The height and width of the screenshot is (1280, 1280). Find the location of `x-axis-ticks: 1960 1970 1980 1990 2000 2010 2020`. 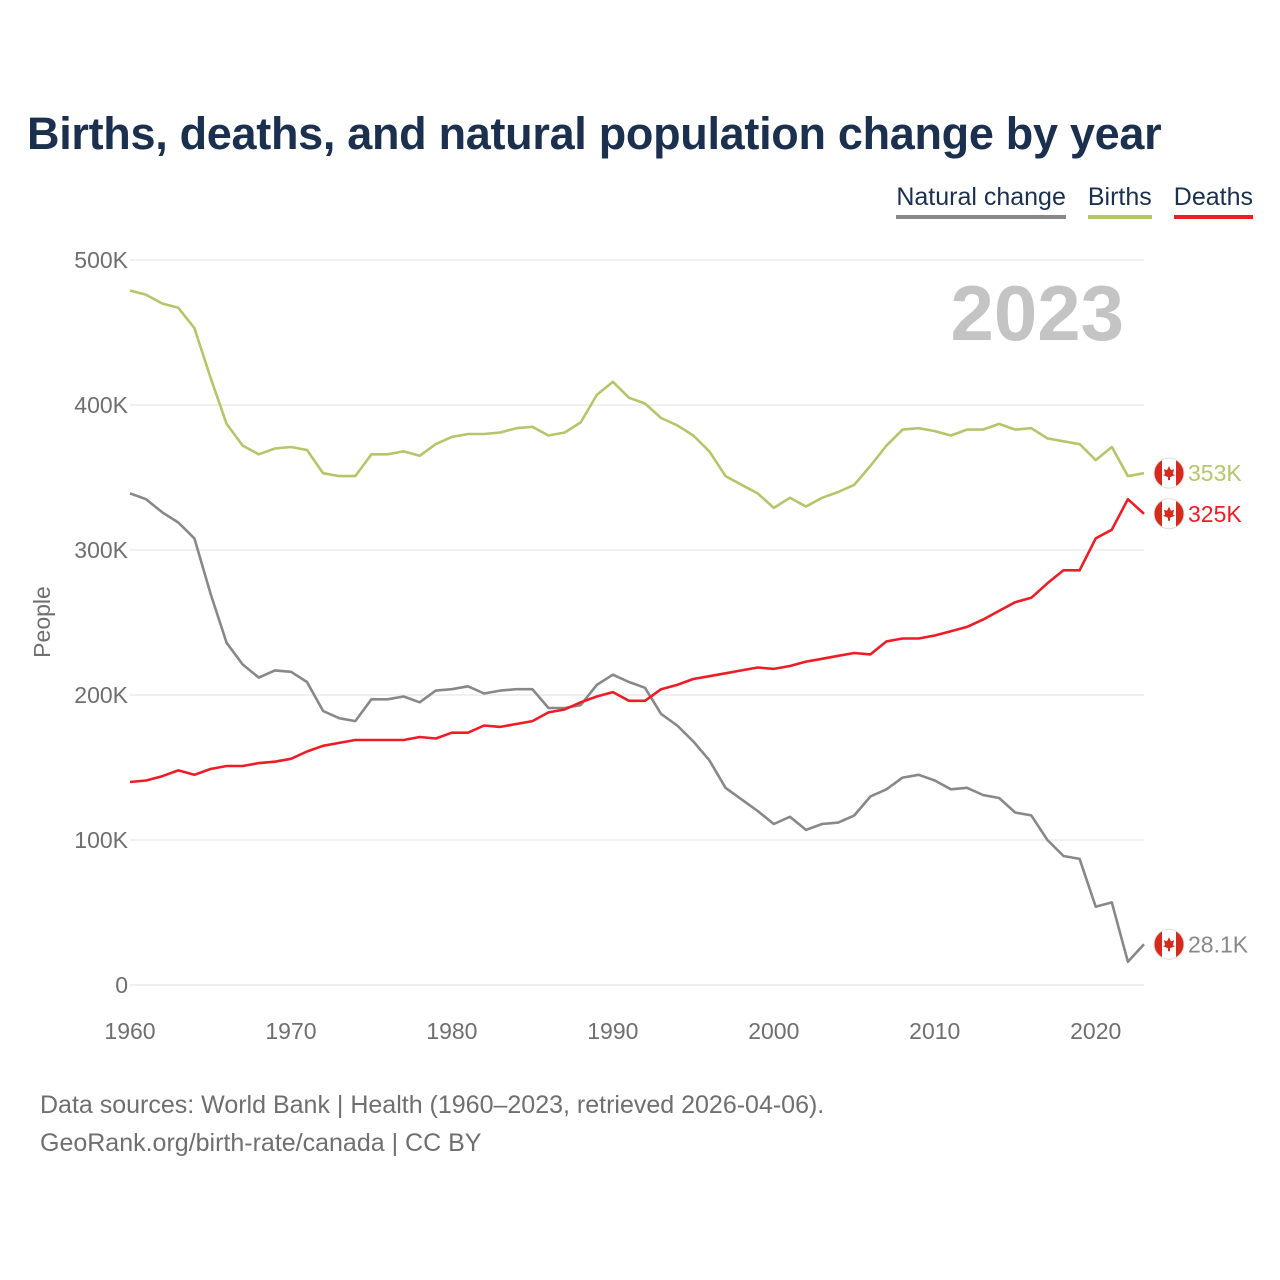

x-axis-ticks: 1960 1970 1980 1990 2000 2010 2020 is located at coordinates (612, 1031).